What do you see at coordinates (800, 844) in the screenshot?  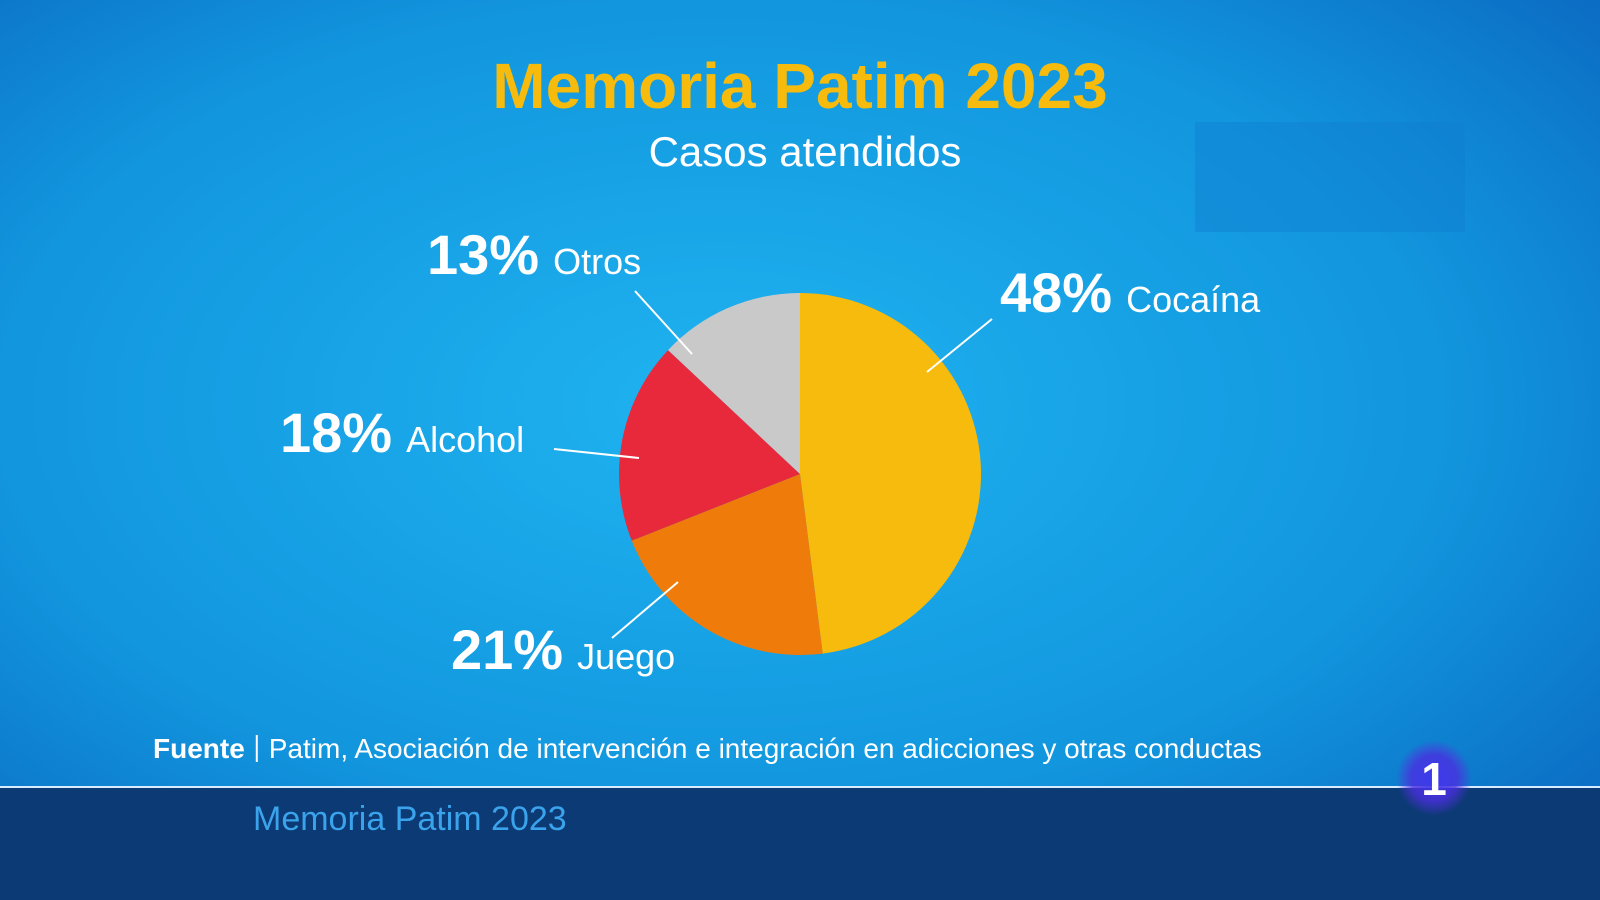 I see `lower-third` at bounding box center [800, 844].